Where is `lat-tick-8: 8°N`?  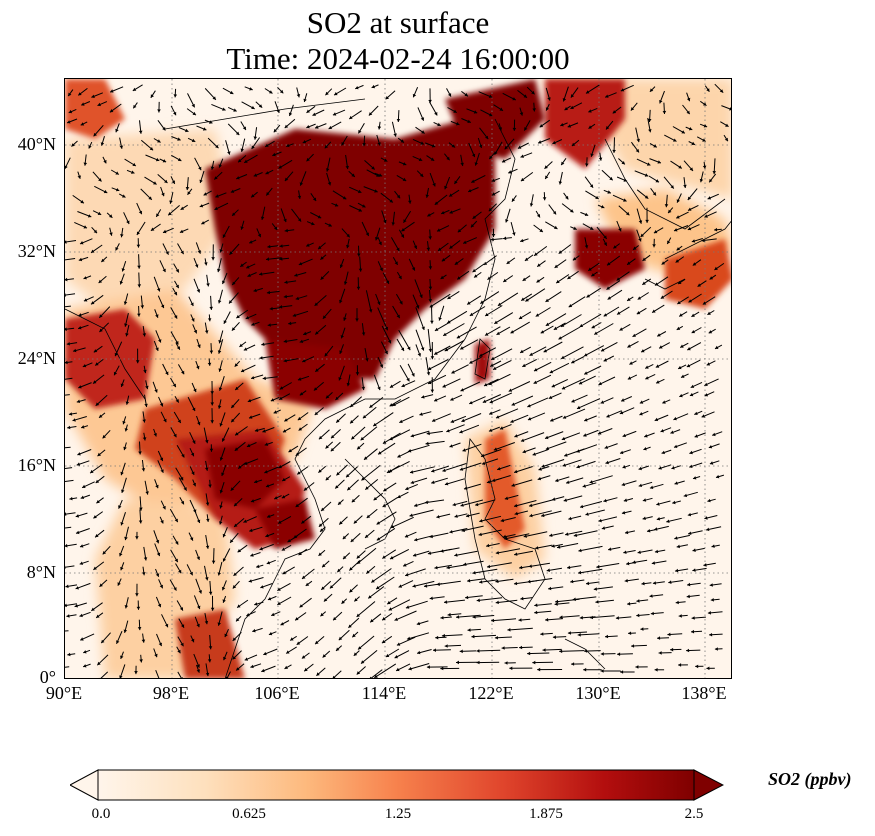 lat-tick-8: 8°N is located at coordinates (41, 572).